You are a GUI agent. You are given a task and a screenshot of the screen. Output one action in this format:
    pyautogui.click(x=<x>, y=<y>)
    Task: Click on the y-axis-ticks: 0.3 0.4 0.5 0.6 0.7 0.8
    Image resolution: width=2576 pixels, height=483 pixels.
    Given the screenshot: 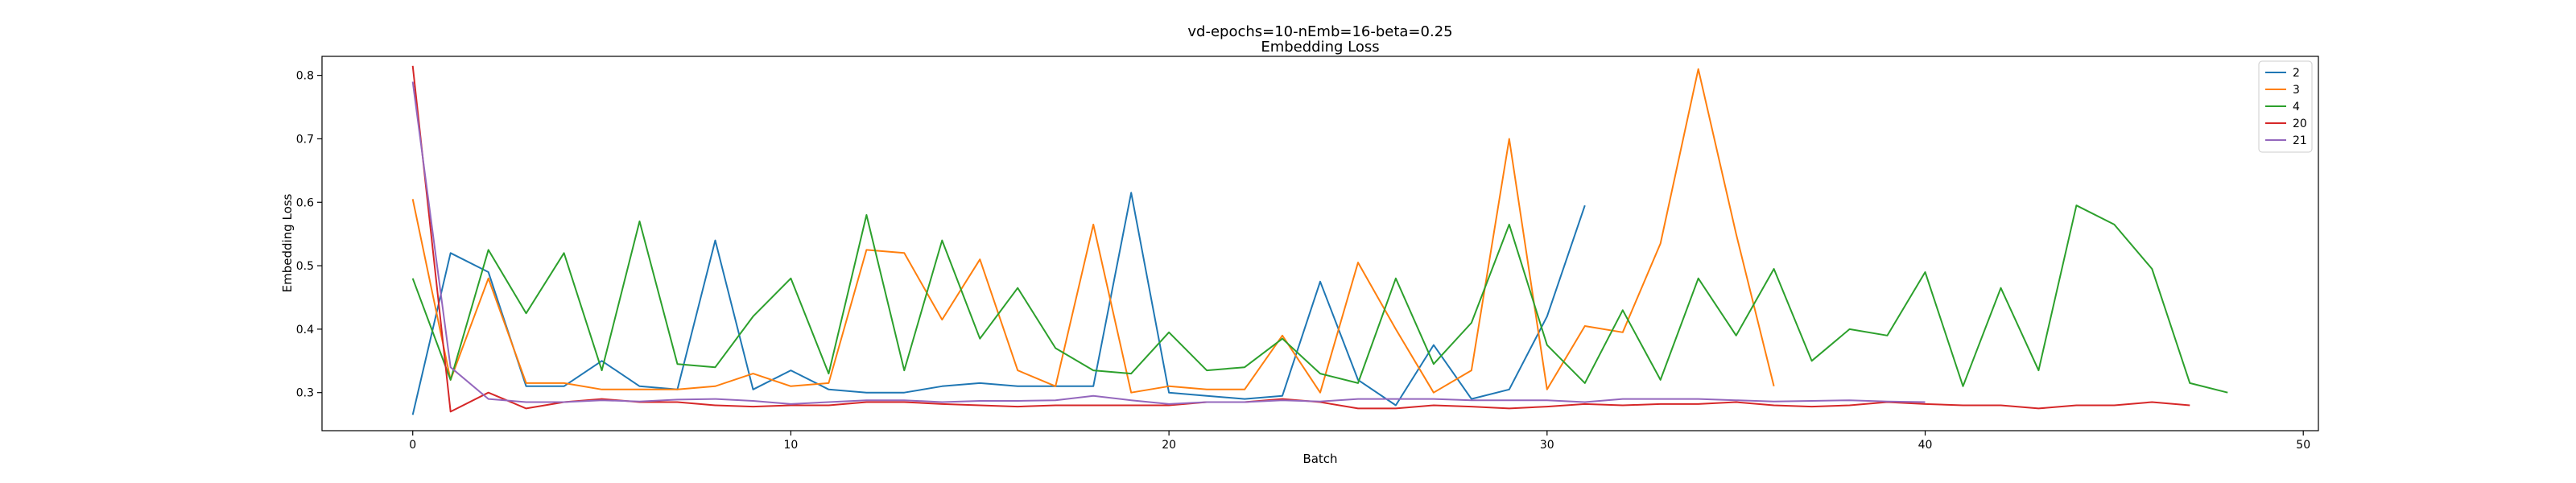 What is the action you would take?
    pyautogui.click(x=309, y=235)
    